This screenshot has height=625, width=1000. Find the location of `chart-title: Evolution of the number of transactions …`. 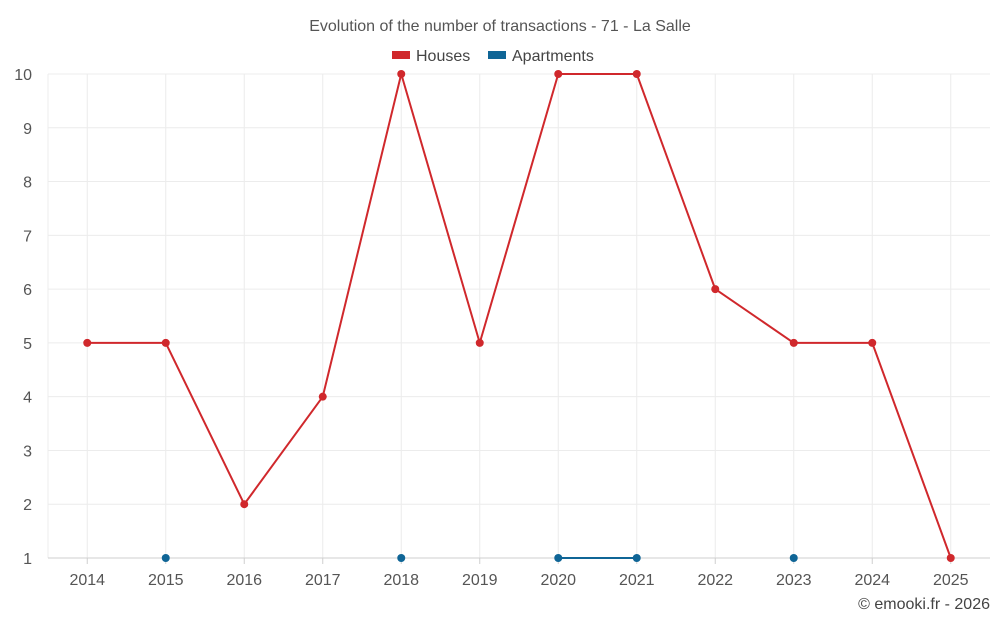

chart-title: Evolution of the number of transactions … is located at coordinates (500, 26).